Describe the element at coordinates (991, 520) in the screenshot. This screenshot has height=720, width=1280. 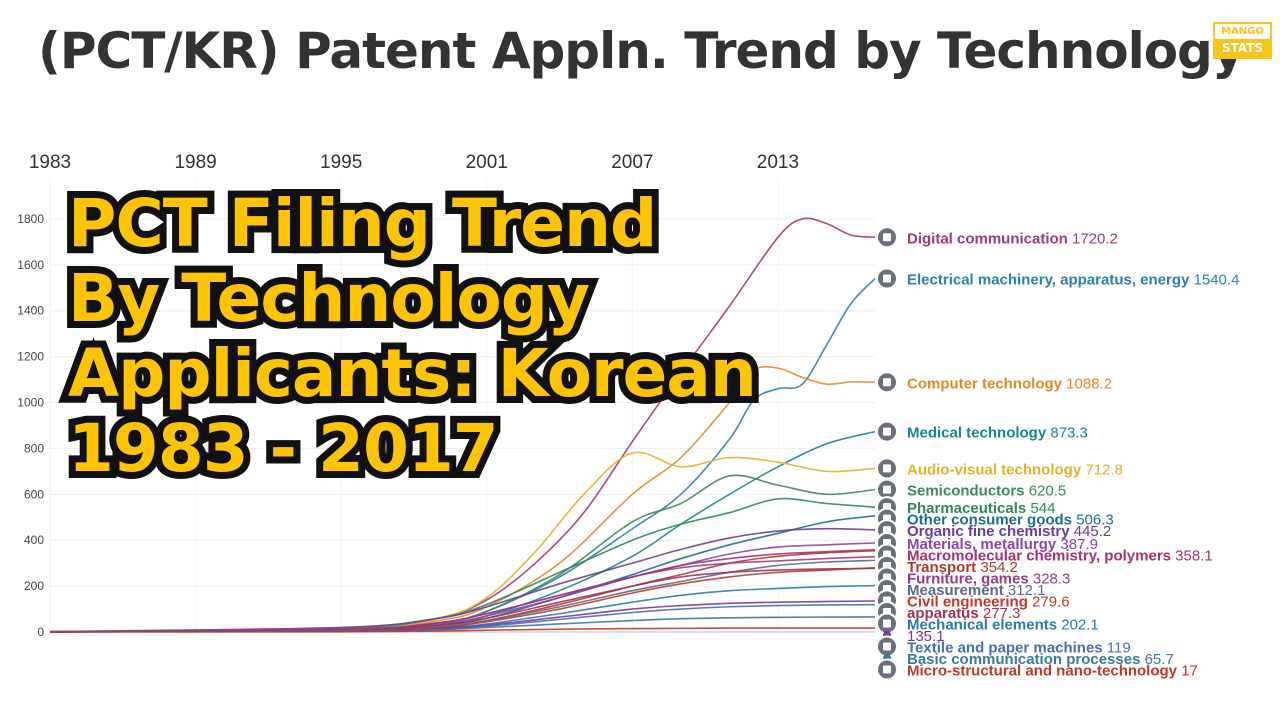
I see `series-name: Other consumer goods` at that location.